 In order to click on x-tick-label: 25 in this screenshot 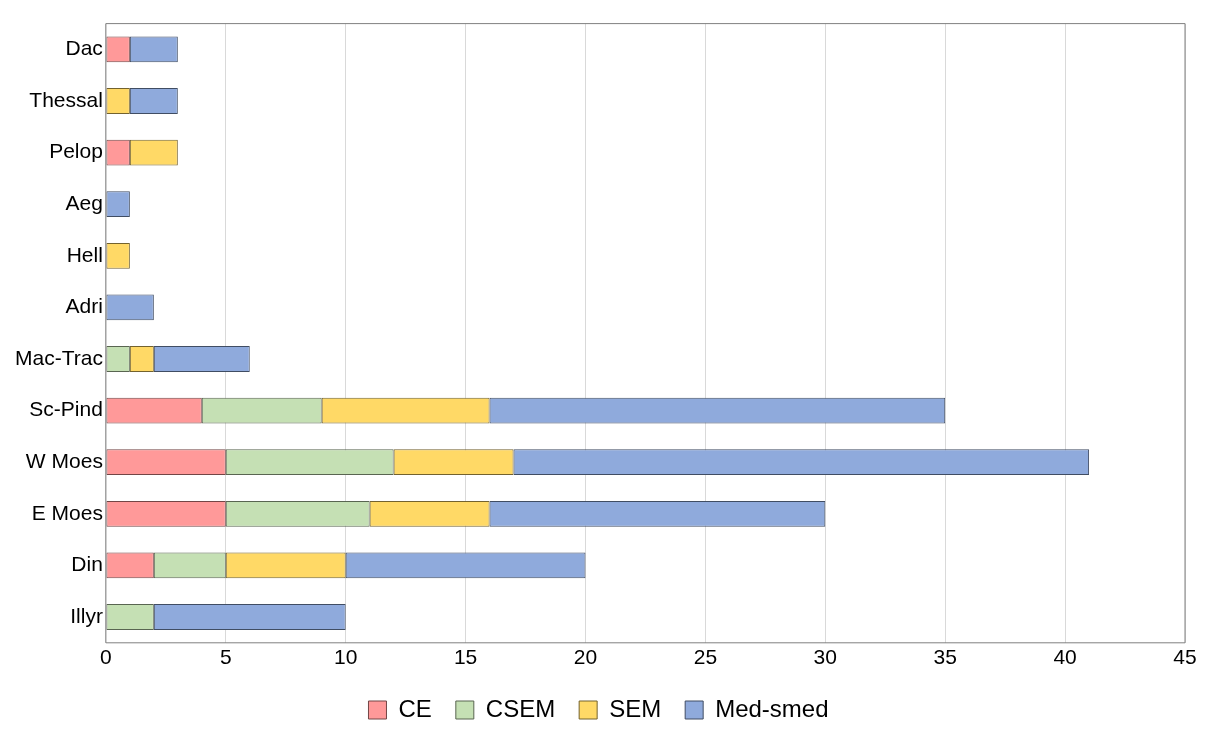, I will do `click(705, 657)`.